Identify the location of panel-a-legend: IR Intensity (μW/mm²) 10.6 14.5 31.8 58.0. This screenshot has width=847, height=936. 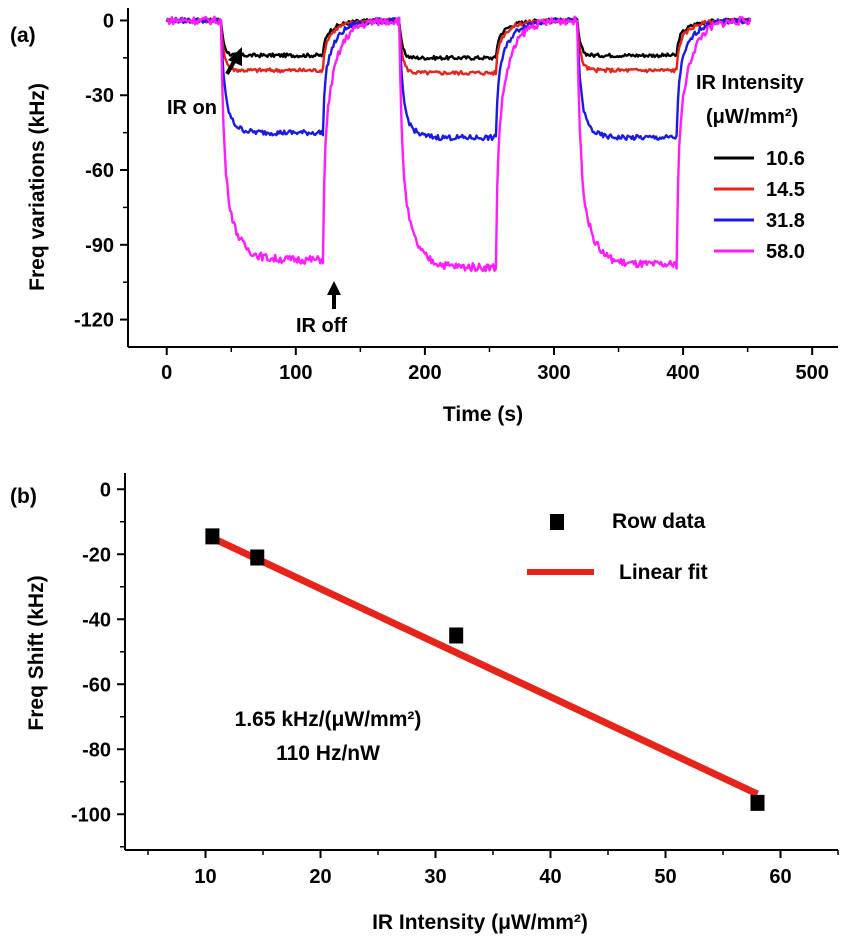
(750, 167).